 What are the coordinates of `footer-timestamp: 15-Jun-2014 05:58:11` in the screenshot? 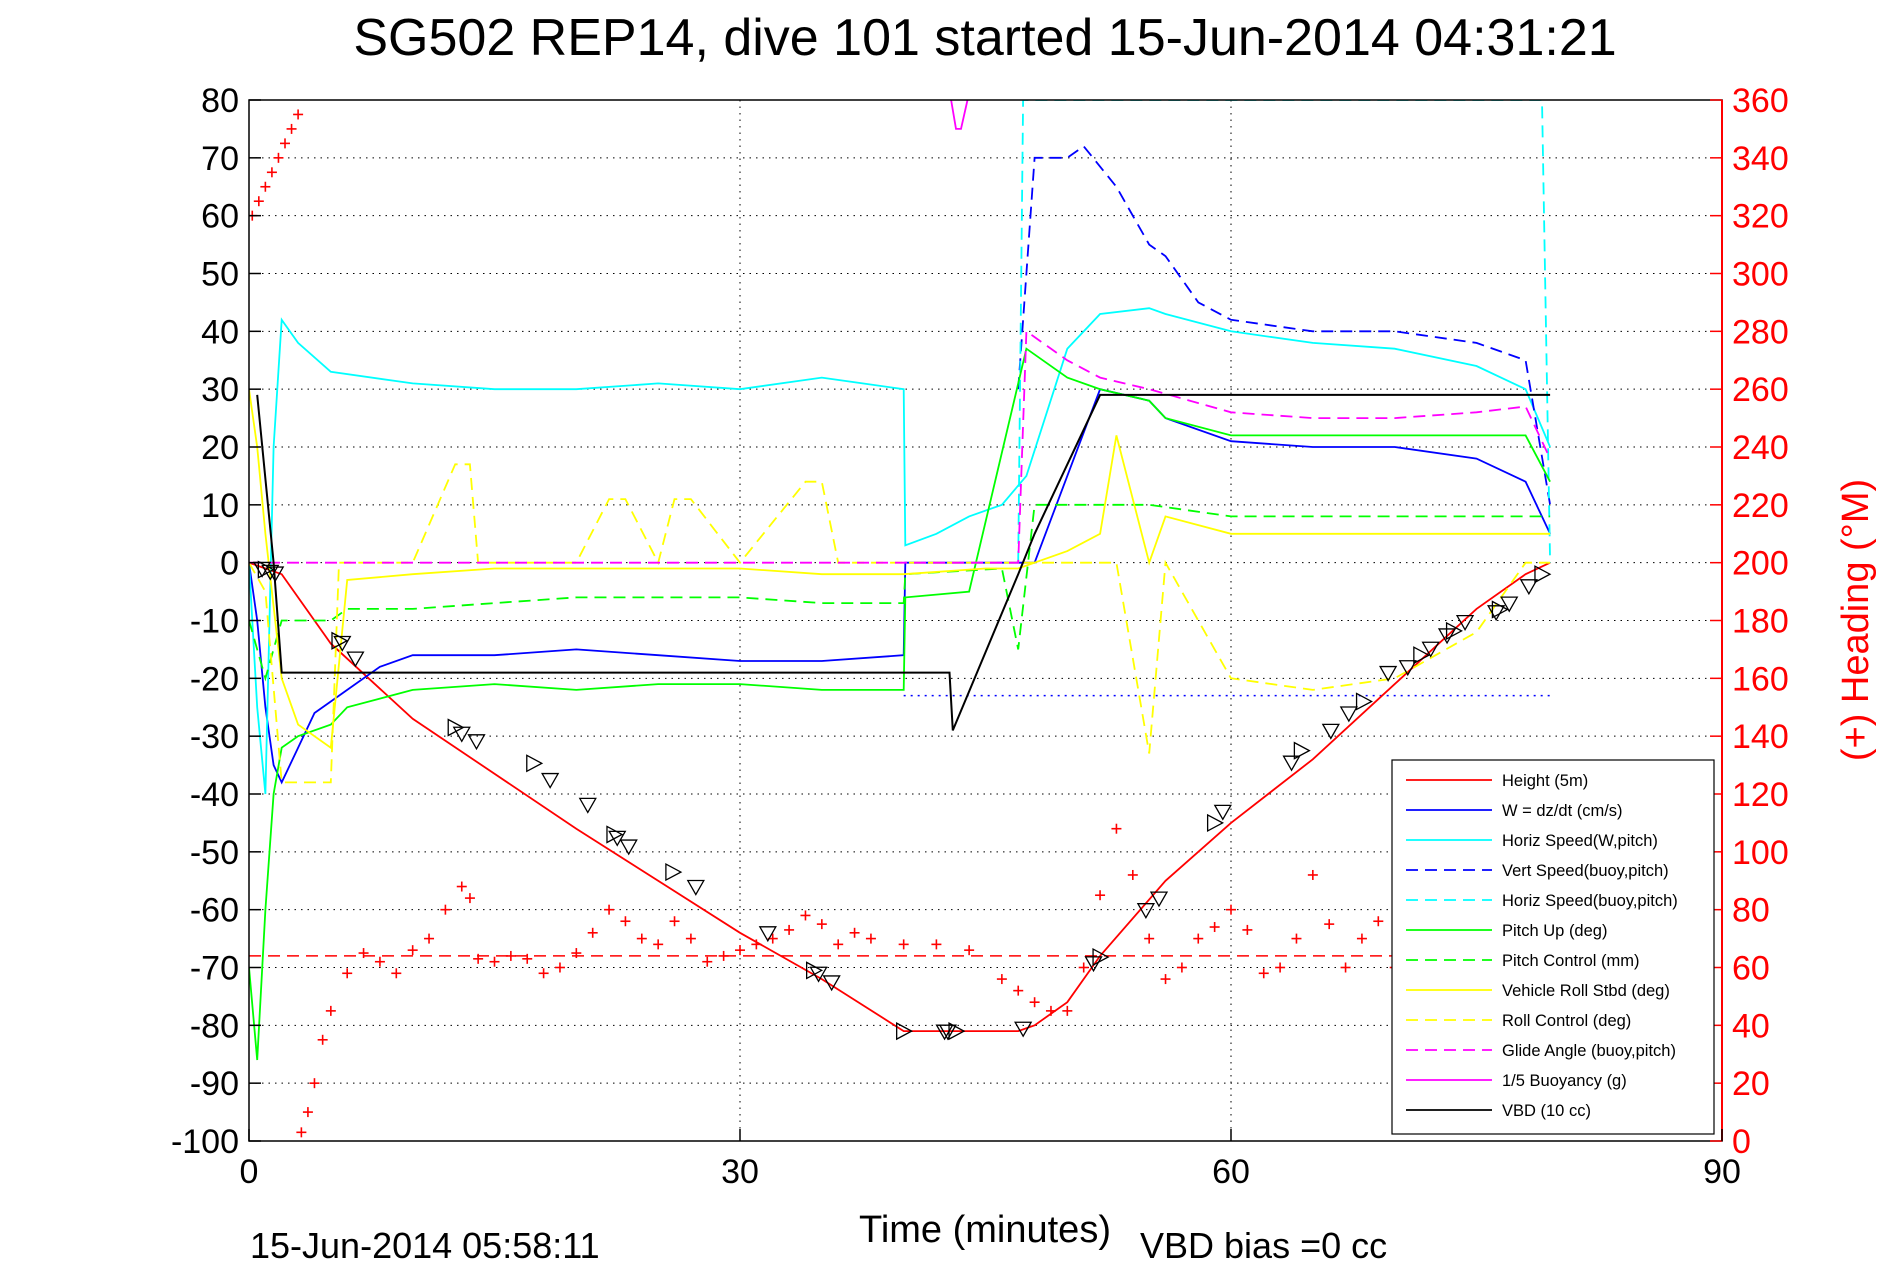 It's located at (425, 1243).